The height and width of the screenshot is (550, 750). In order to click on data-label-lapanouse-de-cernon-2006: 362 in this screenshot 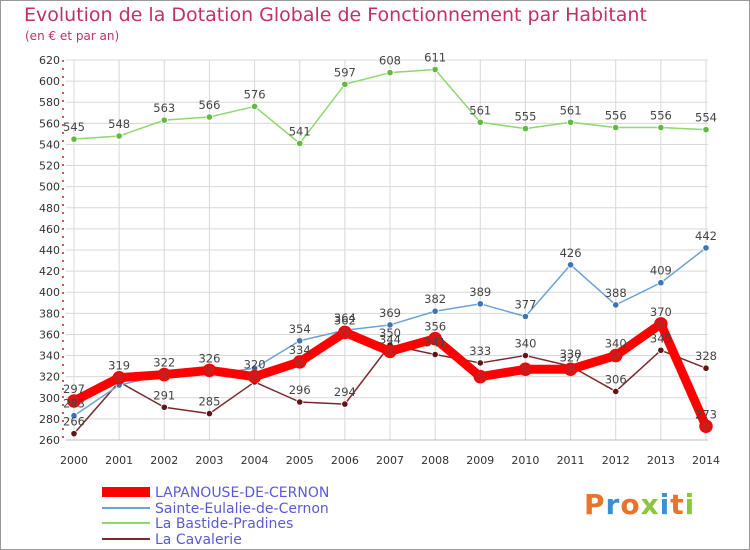, I will do `click(345, 320)`.